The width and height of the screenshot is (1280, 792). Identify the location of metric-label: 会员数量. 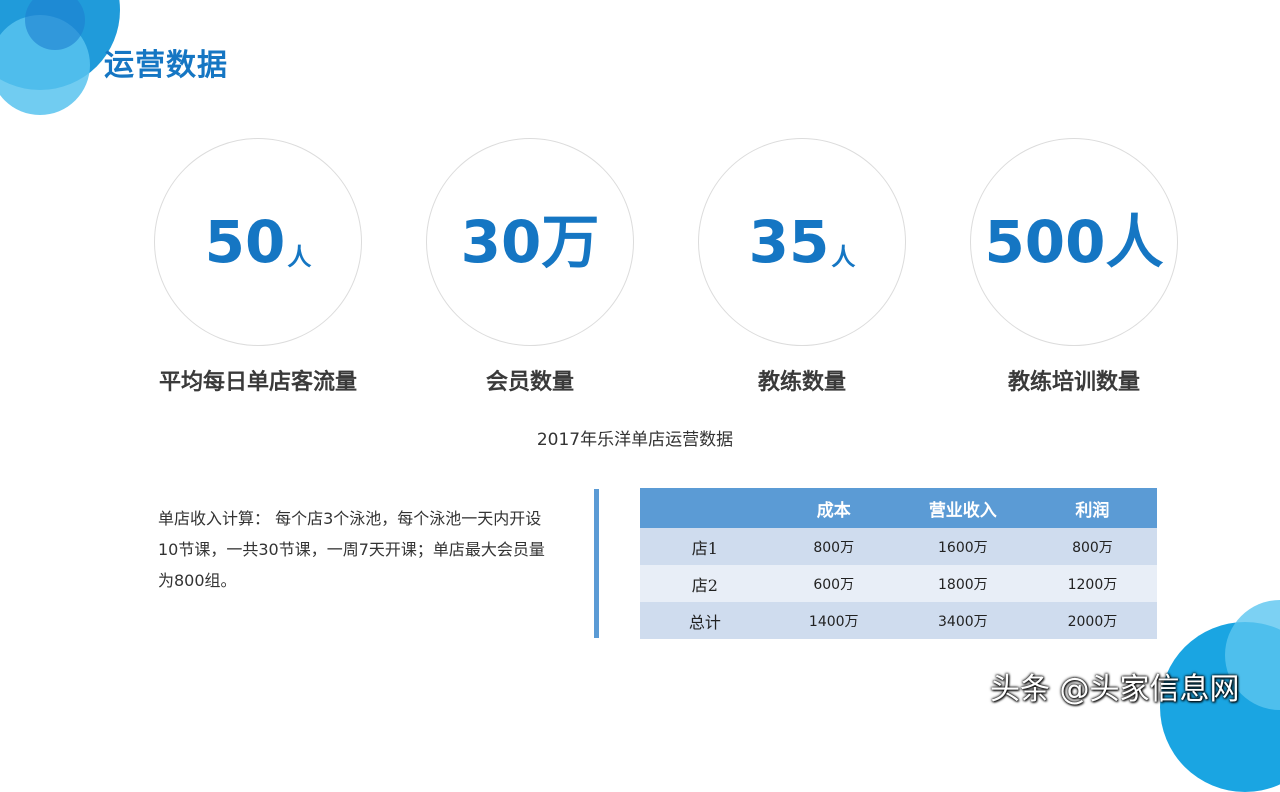
(529, 382).